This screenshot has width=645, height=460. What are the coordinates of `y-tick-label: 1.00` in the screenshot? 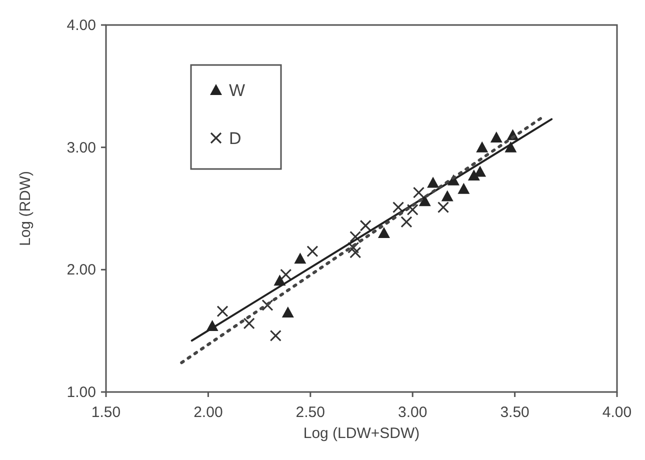 It's located at (81, 392).